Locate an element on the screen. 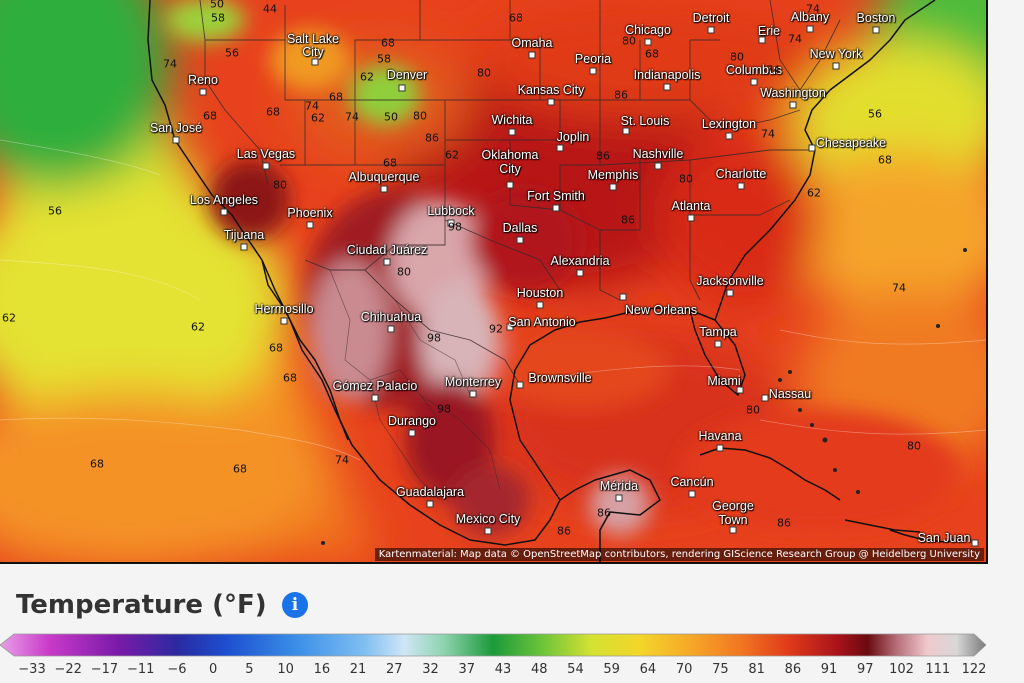 The height and width of the screenshot is (683, 1024). city-label: Mexico City is located at coordinates (488, 519).